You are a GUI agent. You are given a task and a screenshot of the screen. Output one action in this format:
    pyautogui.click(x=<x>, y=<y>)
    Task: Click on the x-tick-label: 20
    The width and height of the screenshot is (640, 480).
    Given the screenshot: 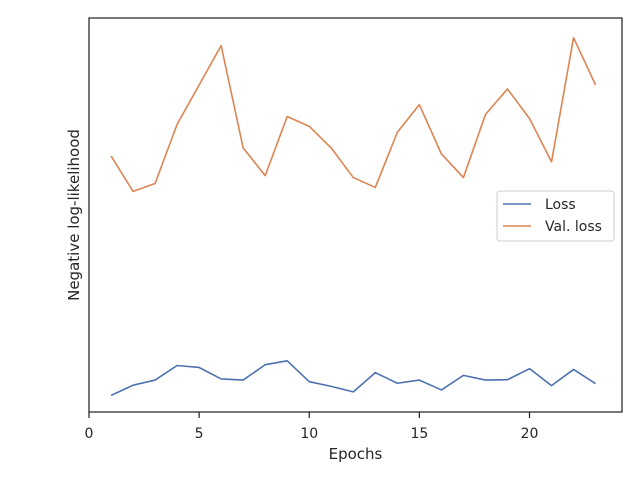 What is the action you would take?
    pyautogui.click(x=530, y=434)
    